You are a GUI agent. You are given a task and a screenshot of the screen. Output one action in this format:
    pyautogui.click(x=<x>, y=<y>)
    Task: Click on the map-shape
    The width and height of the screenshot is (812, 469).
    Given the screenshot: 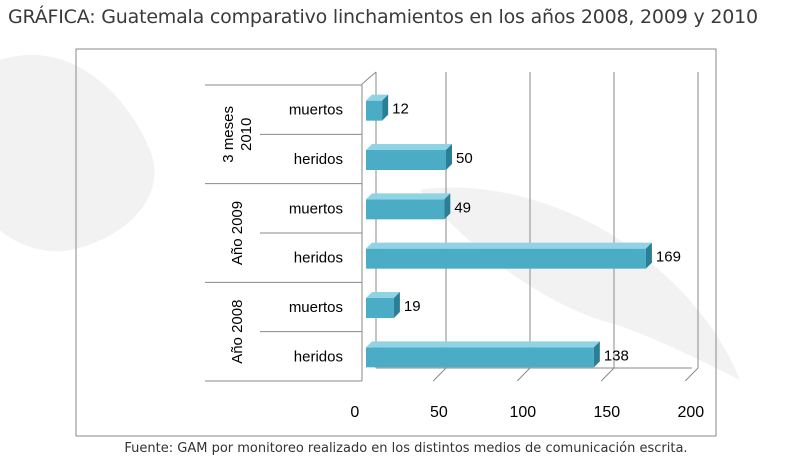 What is the action you would take?
    pyautogui.click(x=77, y=153)
    